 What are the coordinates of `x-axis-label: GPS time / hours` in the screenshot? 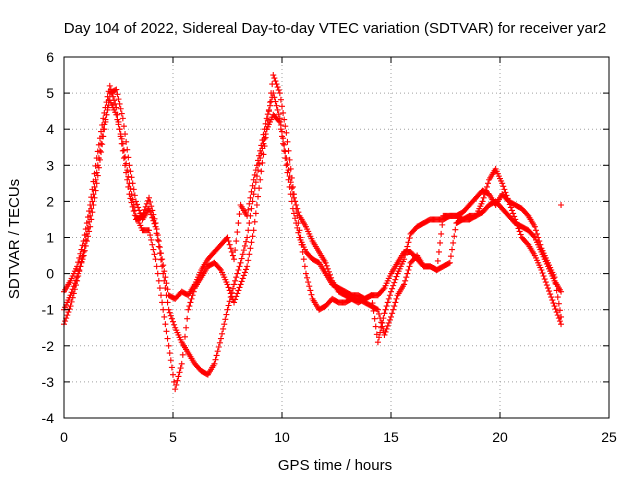 It's located at (335, 465).